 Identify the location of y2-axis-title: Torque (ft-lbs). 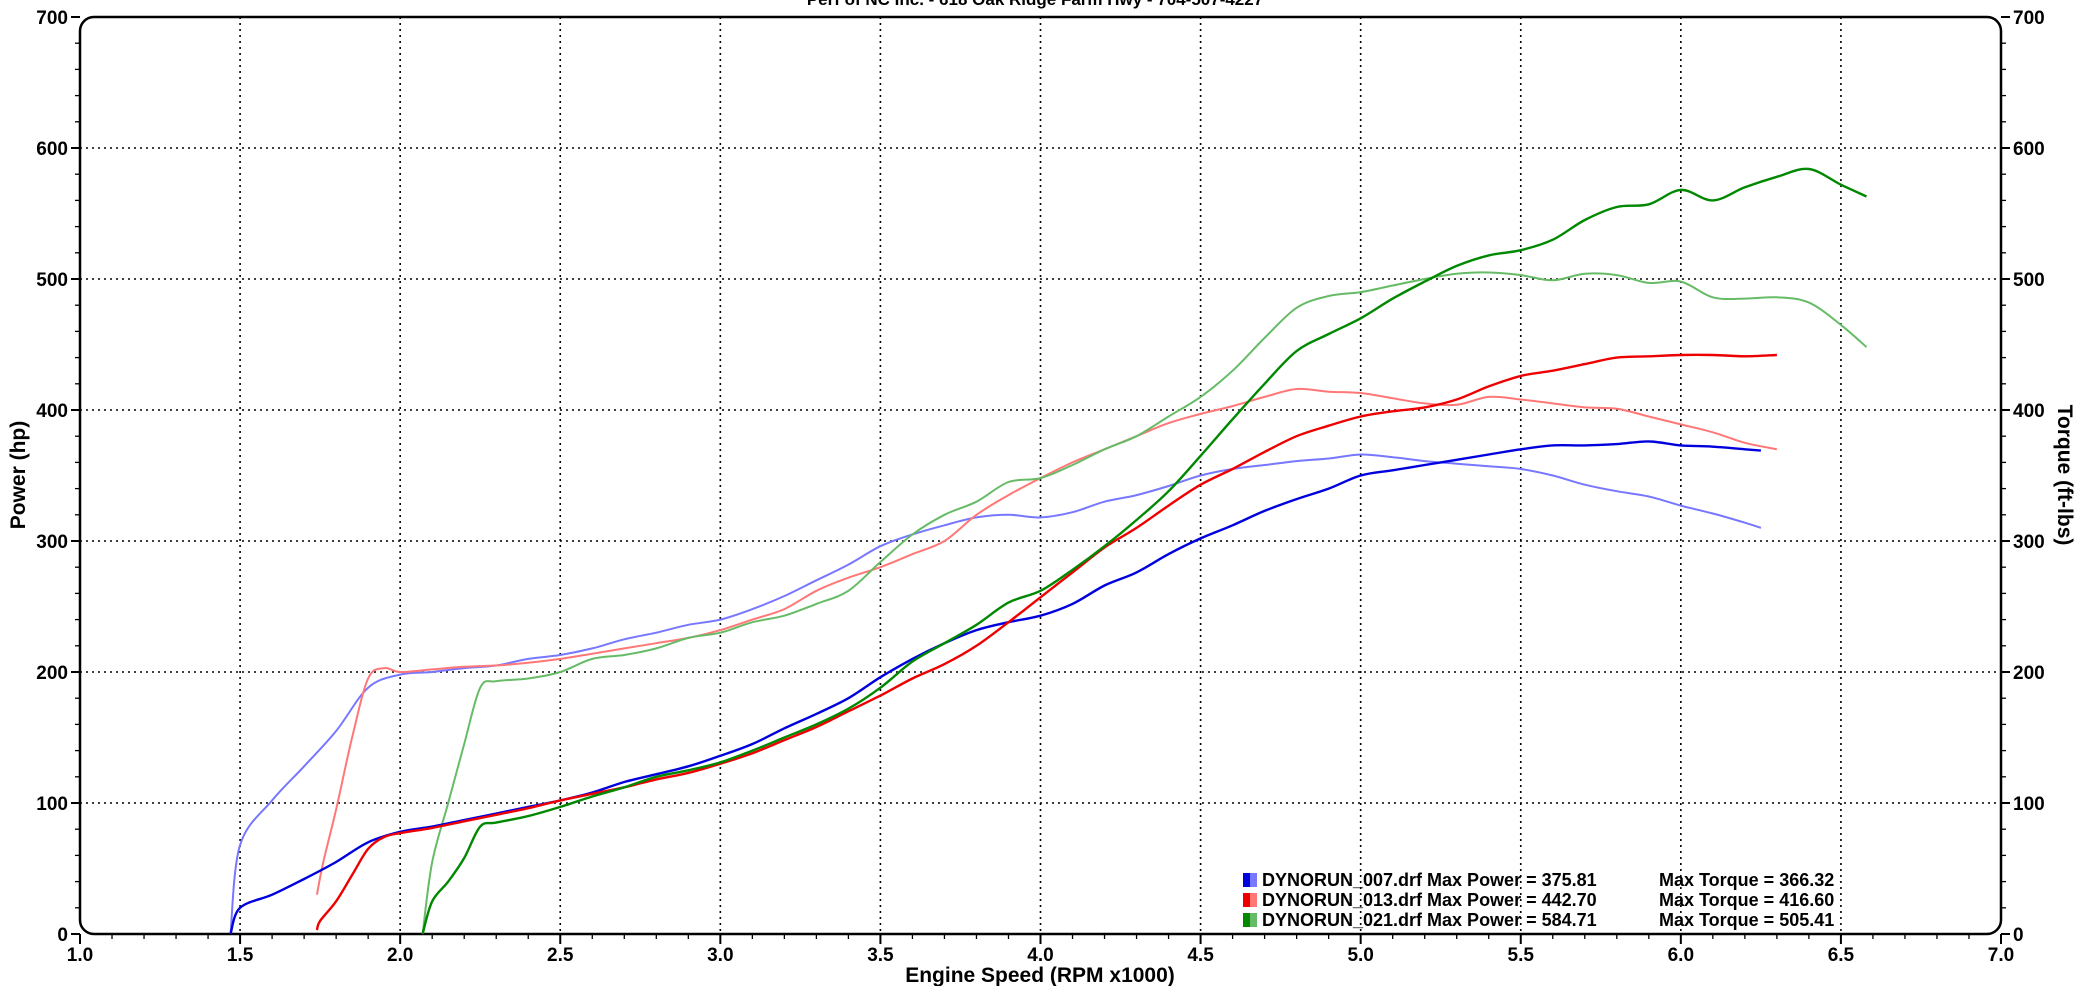
(2064, 475).